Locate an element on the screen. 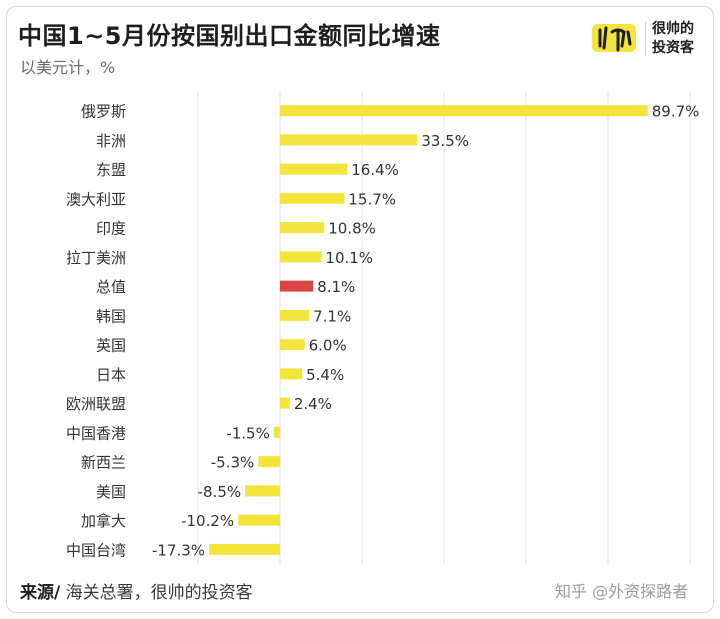 This screenshot has height=619, width=720. data-label: 10.1% is located at coordinates (349, 258).